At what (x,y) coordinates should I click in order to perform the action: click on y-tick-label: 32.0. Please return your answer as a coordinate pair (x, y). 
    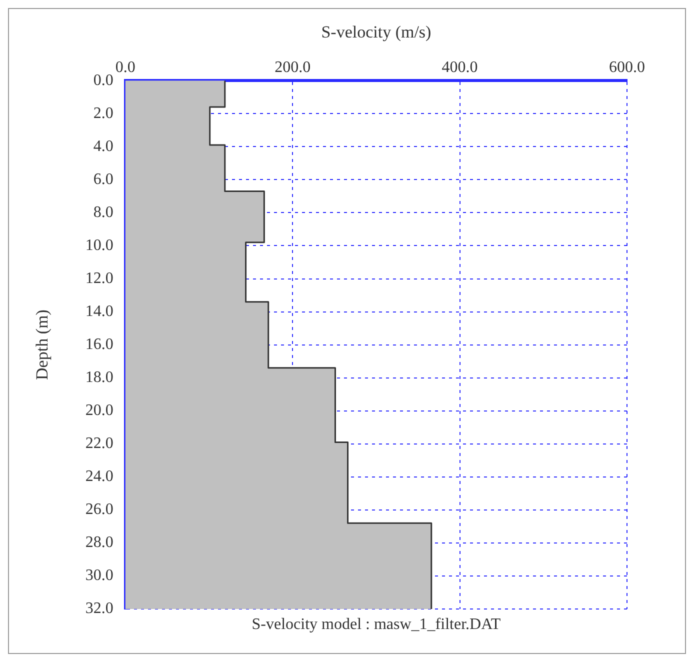
    Looking at the image, I should click on (99, 609).